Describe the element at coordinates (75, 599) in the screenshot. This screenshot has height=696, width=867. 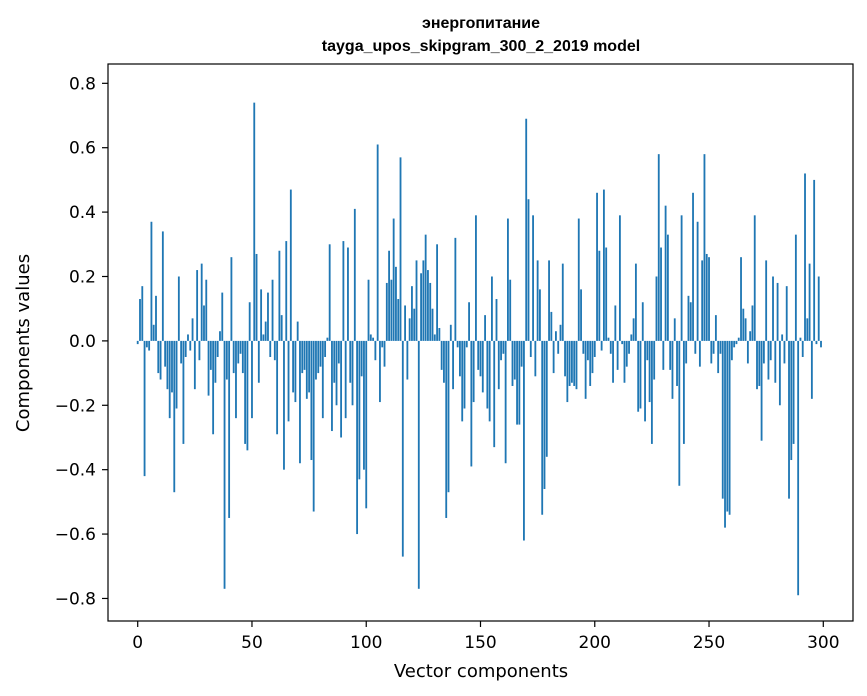
I see `y-tick-label: −0.8` at that location.